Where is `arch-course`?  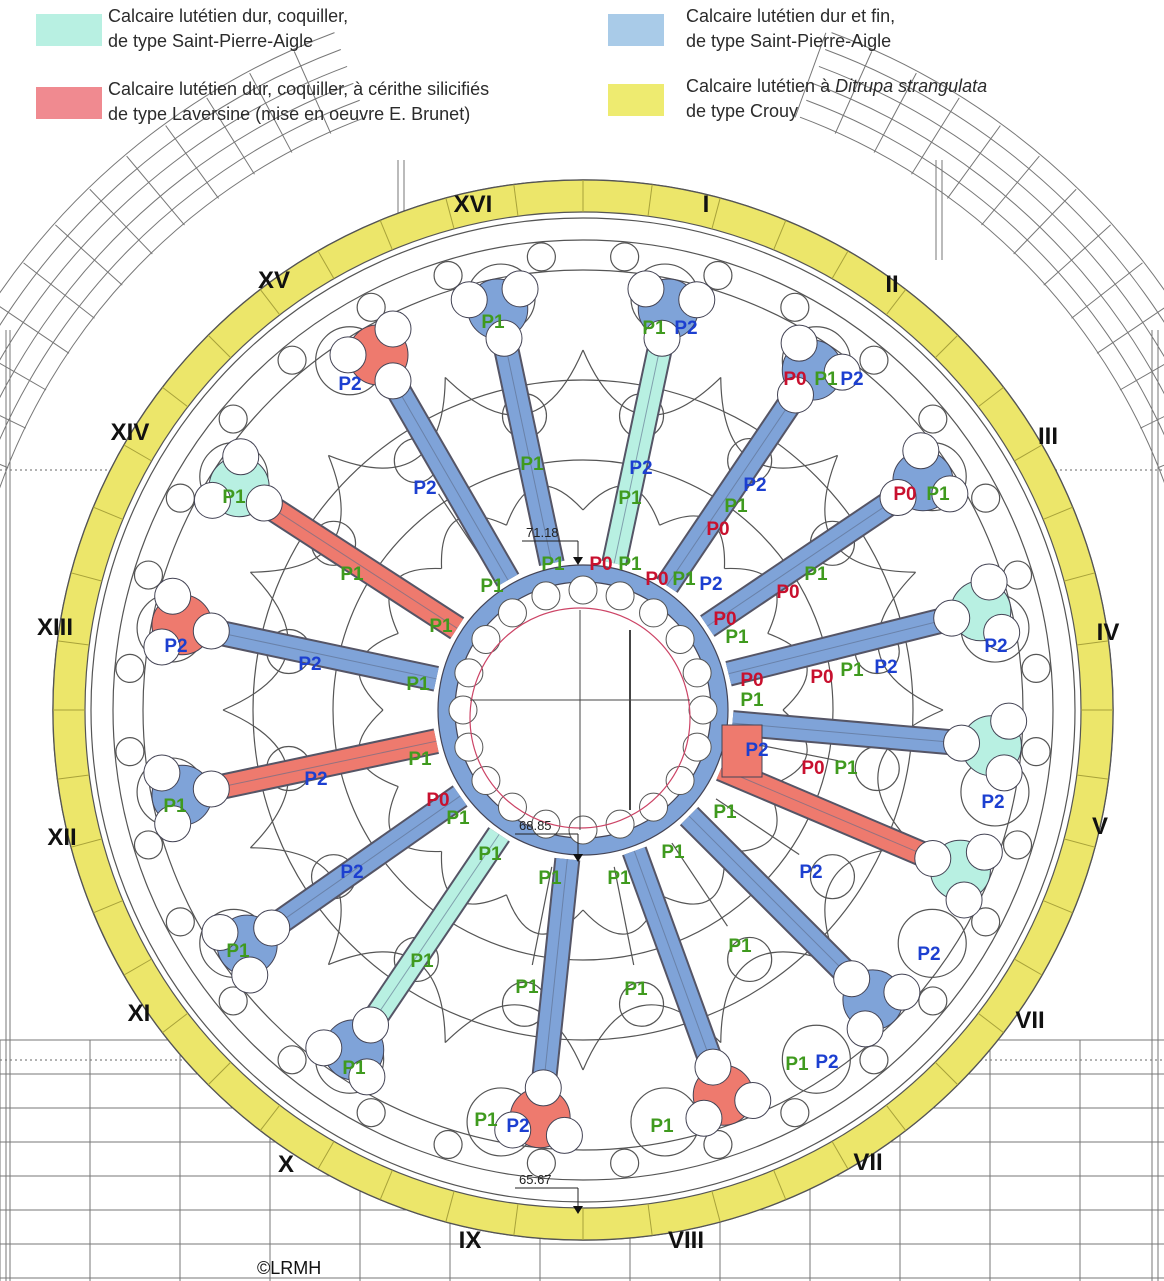
arch-course is located at coordinates (170, 188).